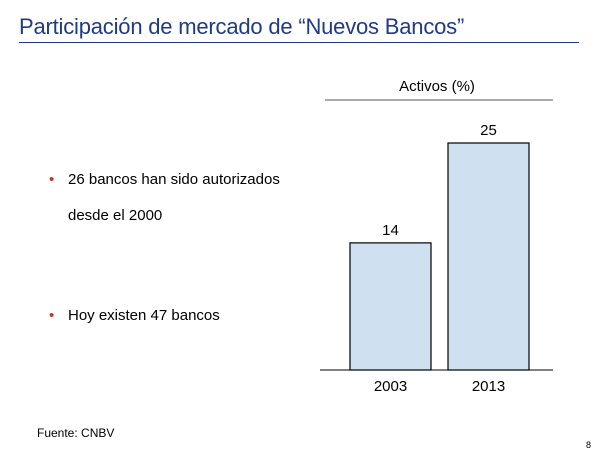 This screenshot has width=600, height=450. What do you see at coordinates (299, 42) in the screenshot?
I see `title-underline` at bounding box center [299, 42].